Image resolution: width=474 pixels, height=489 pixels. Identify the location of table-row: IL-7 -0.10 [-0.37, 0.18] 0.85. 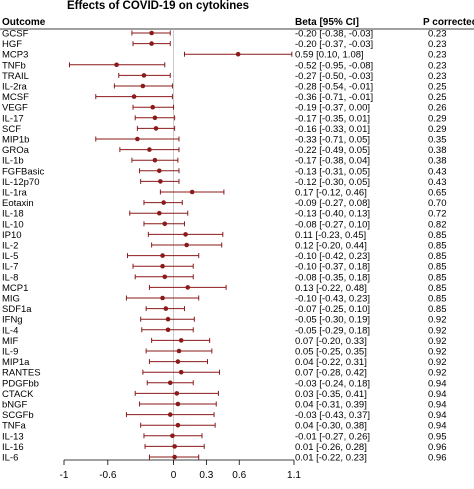
(224, 267).